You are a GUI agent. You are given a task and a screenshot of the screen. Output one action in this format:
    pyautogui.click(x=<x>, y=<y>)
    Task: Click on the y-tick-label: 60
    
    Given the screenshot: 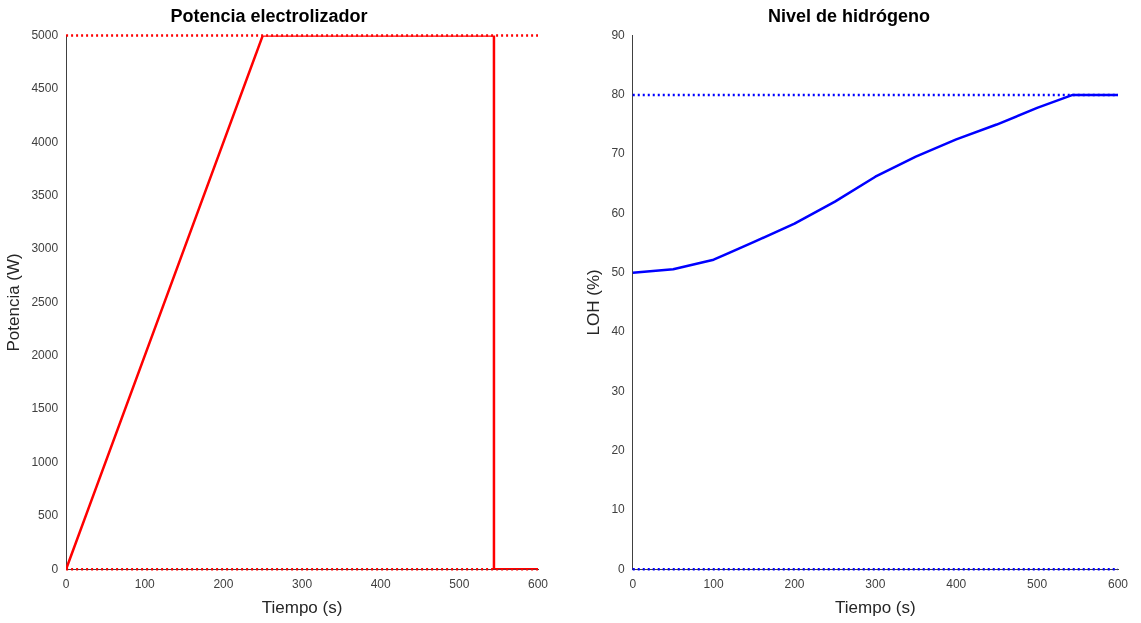 What is the action you would take?
    pyautogui.click(x=618, y=212)
    